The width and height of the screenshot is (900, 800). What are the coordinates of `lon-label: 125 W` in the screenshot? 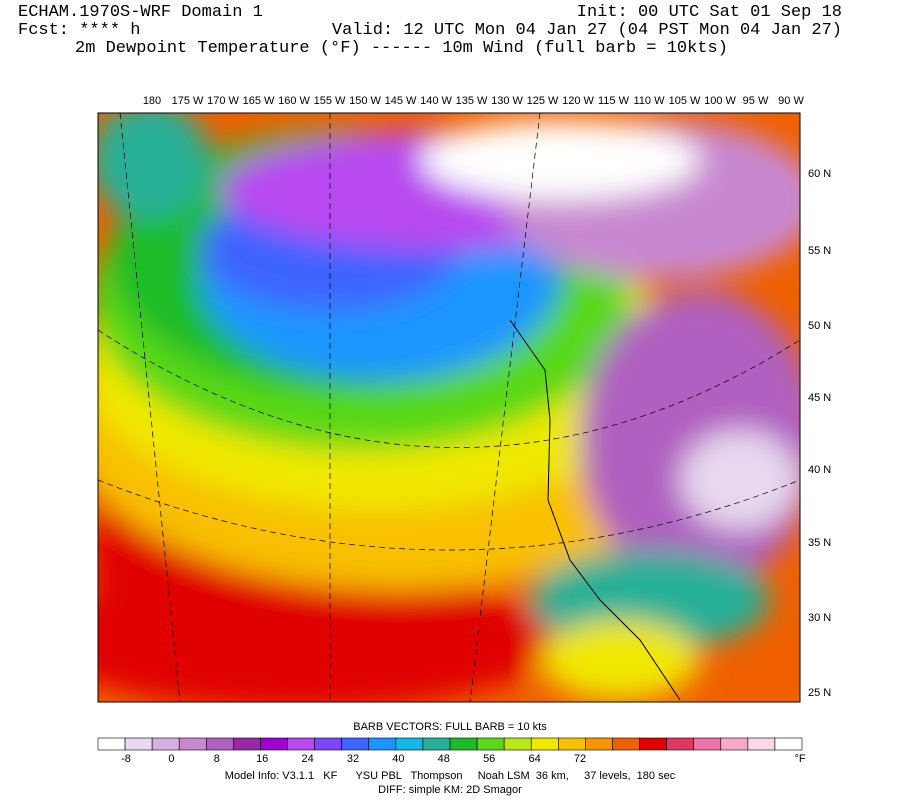 It's located at (543, 101).